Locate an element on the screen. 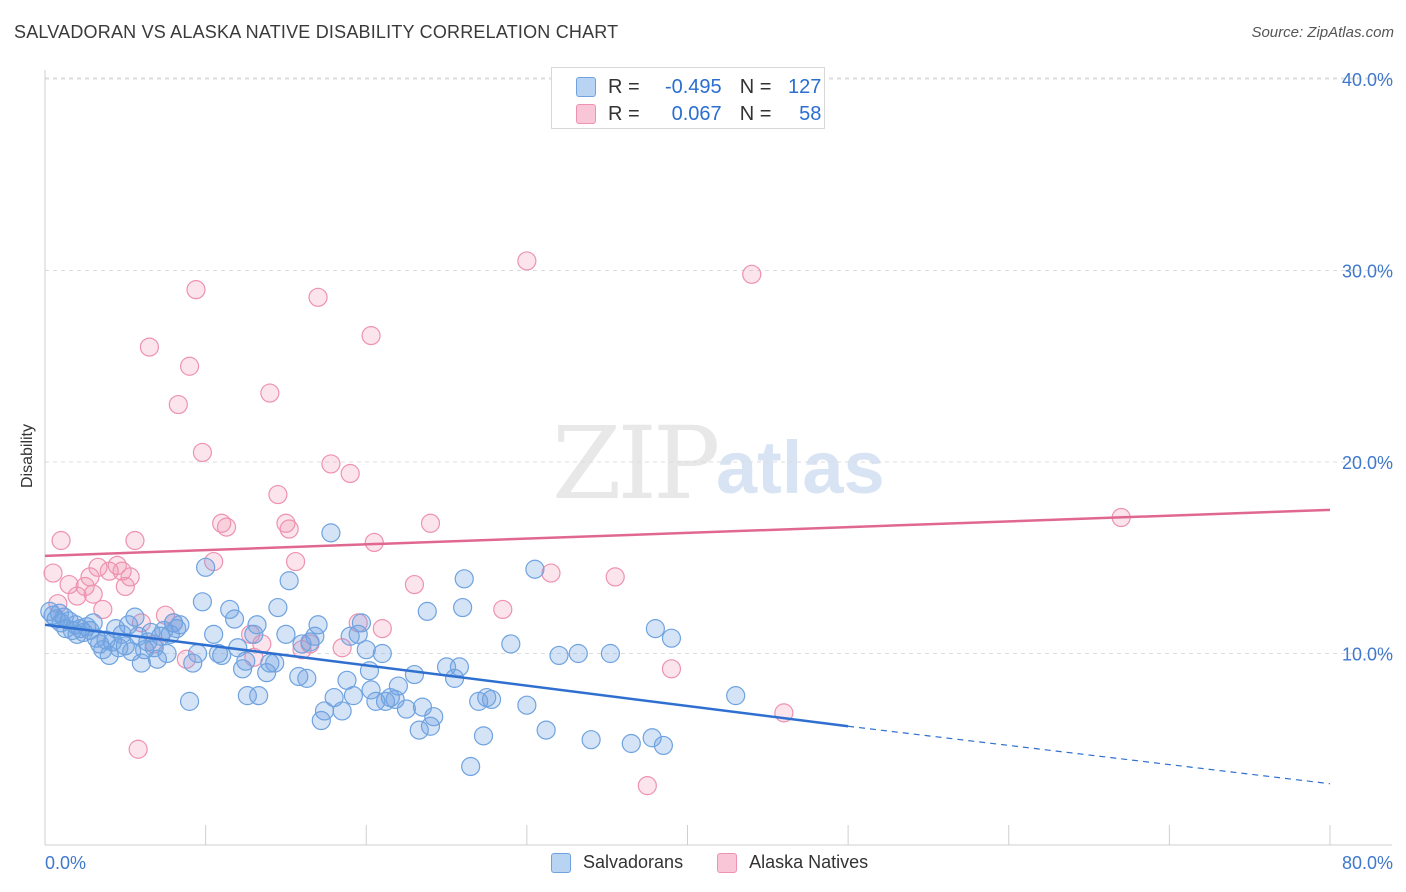 Image resolution: width=1406 pixels, height=892 pixels. y-tick-label: 30.0% is located at coordinates (1367, 272).